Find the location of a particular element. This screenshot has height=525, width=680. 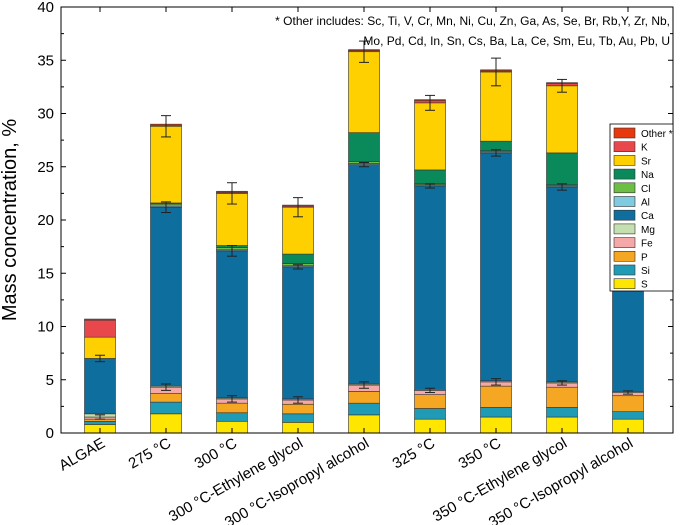

legend-label: Other * is located at coordinates (657, 134).